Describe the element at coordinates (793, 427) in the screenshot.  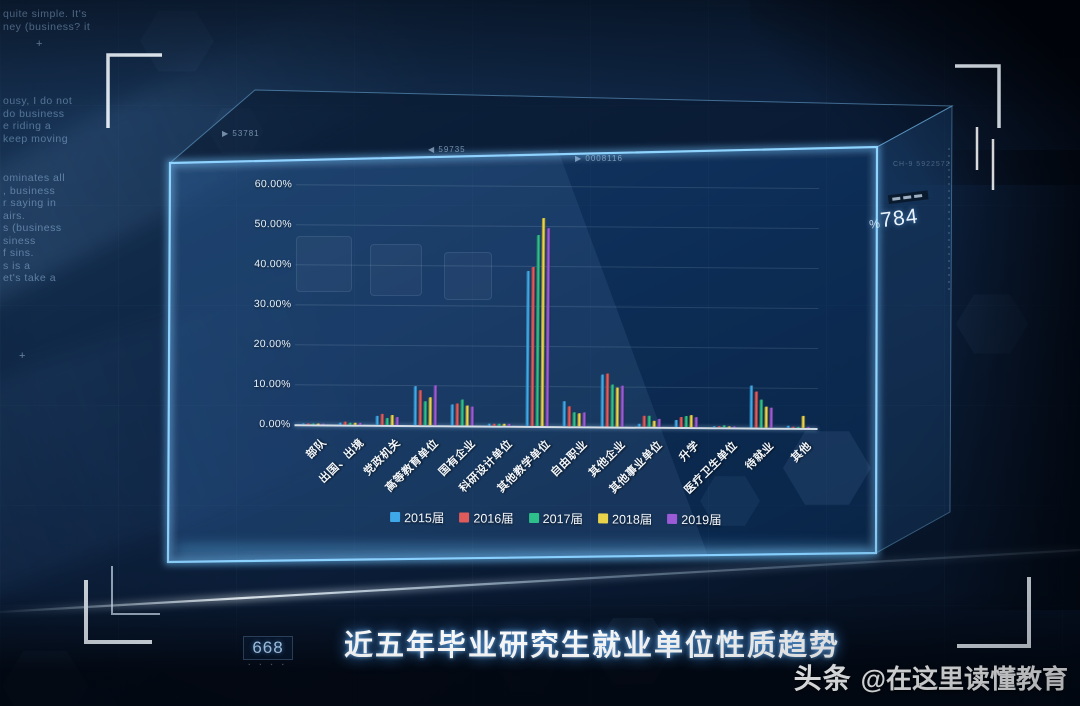
I see `bar-2016届-其他` at that location.